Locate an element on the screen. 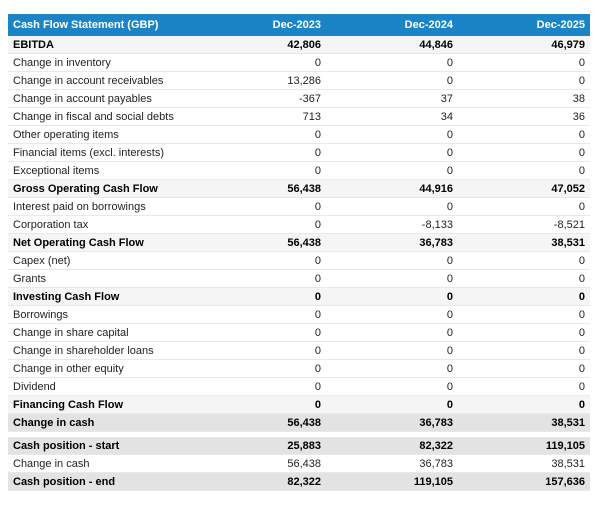 The image size is (600, 509). row-value: -8,133 is located at coordinates (392, 224).